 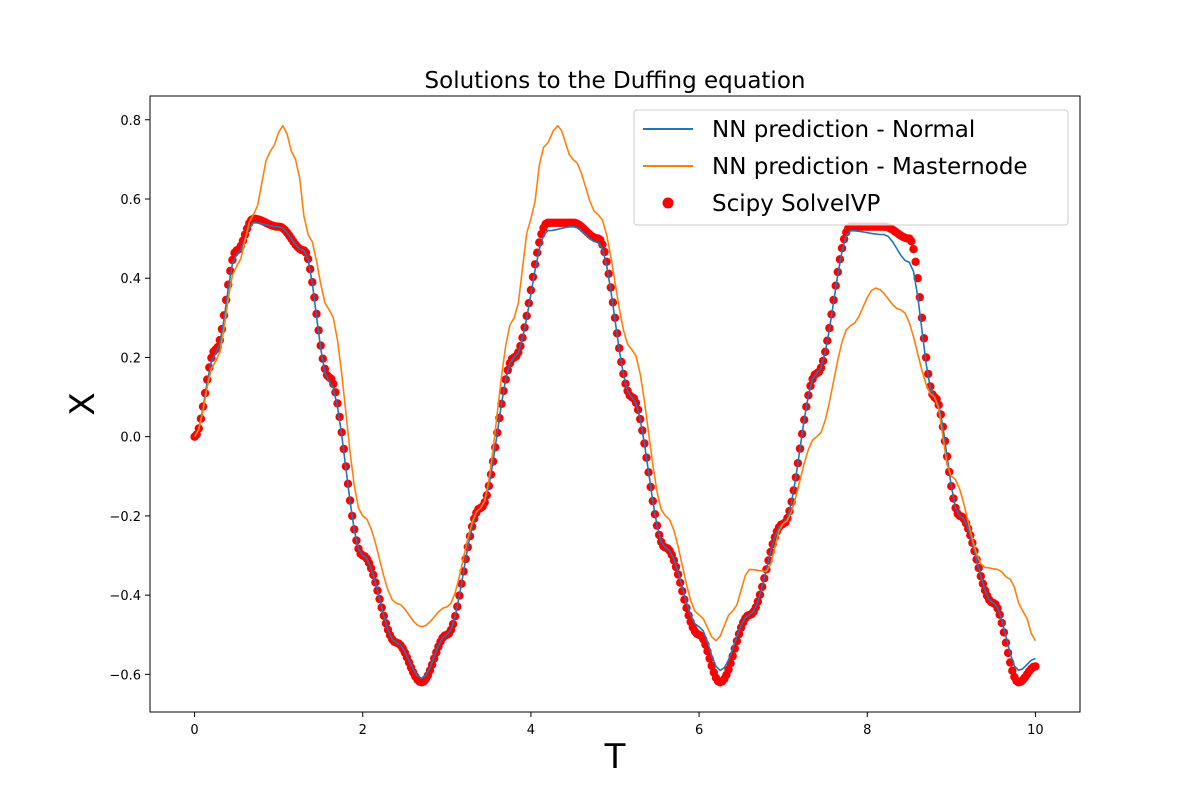 I want to click on y-axis-label: X, so click(x=83, y=403).